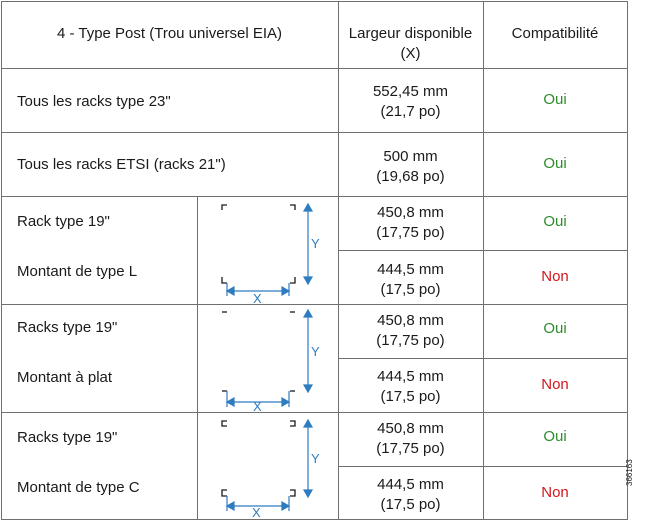 The width and height of the screenshot is (650, 521). What do you see at coordinates (410, 53) in the screenshot?
I see `header-largeur-line2: (X)` at bounding box center [410, 53].